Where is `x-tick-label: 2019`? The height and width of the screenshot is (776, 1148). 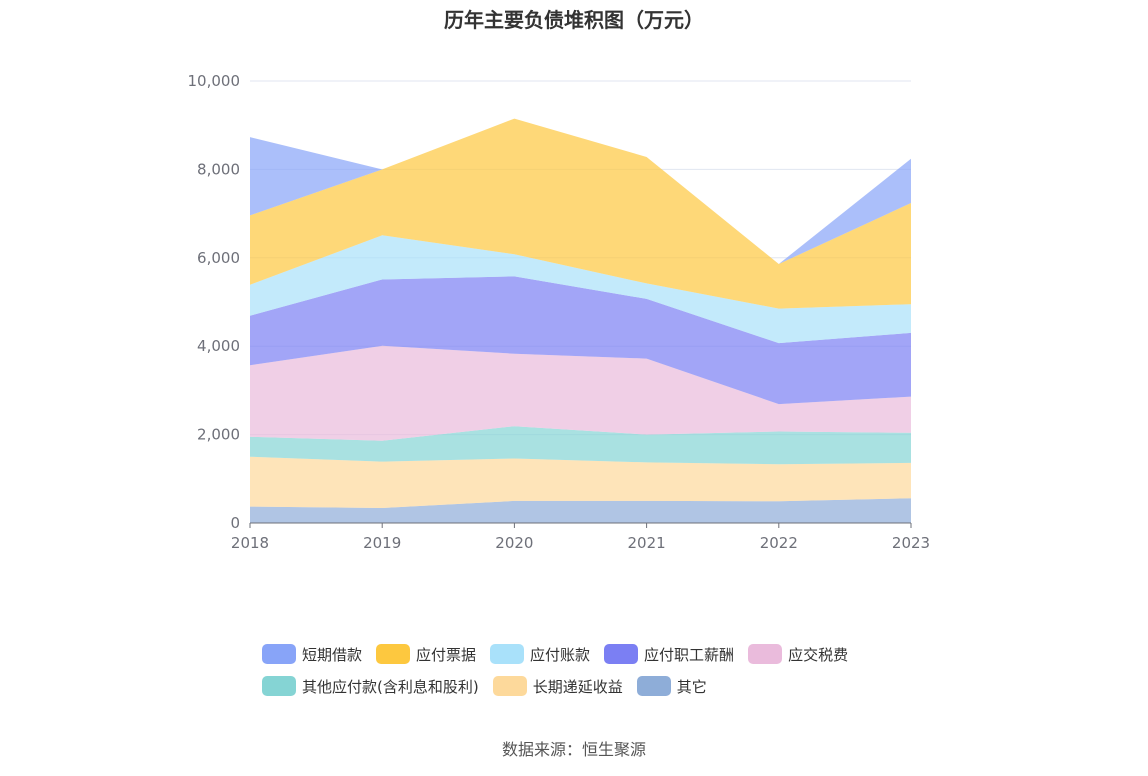
x-tick-label: 2019 is located at coordinates (382, 543).